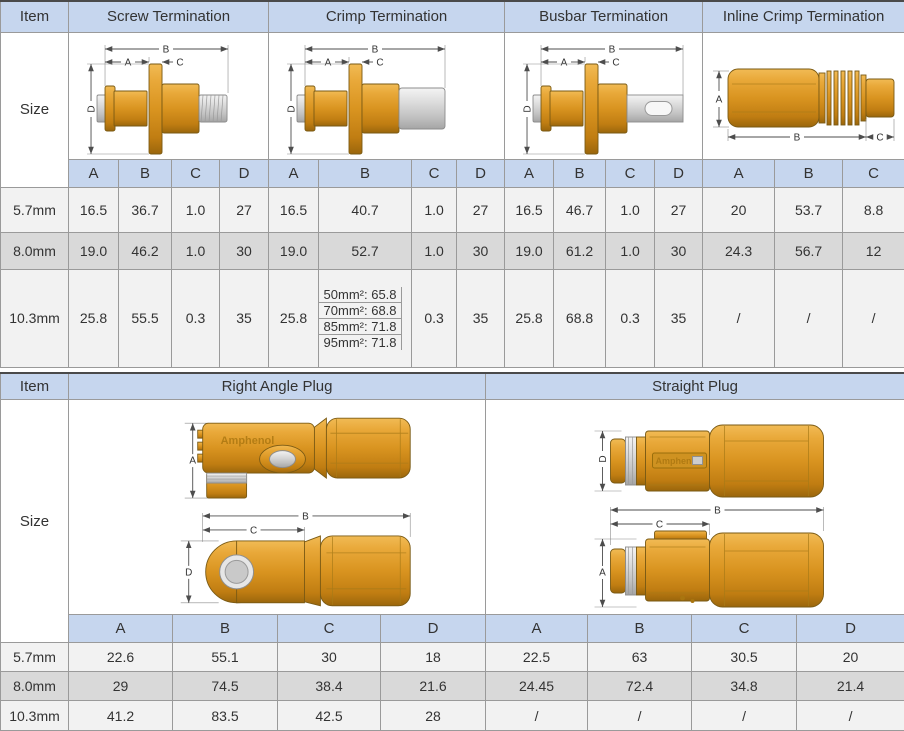 The height and width of the screenshot is (731, 904). I want to click on crimp-termination-drawing: B A C D, so click(387, 95).